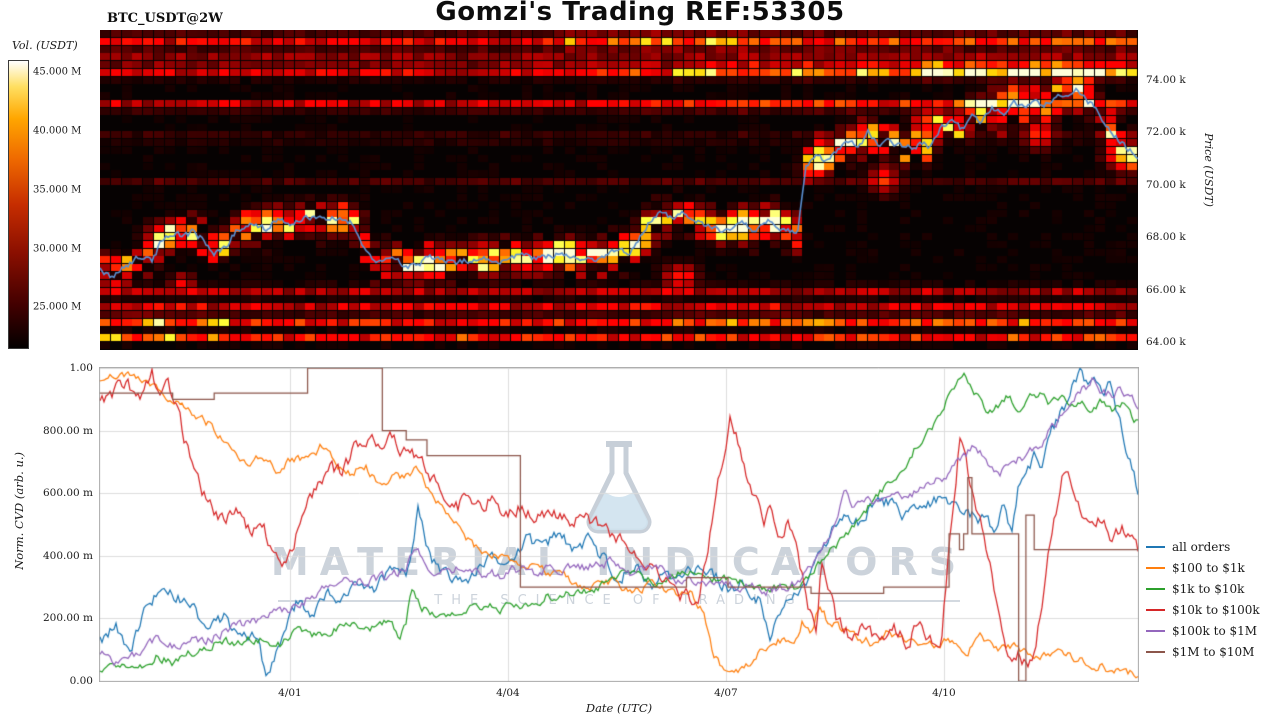 This screenshot has height=720, width=1280. Describe the element at coordinates (18, 204) in the screenshot. I see `volume-colorbar` at that location.